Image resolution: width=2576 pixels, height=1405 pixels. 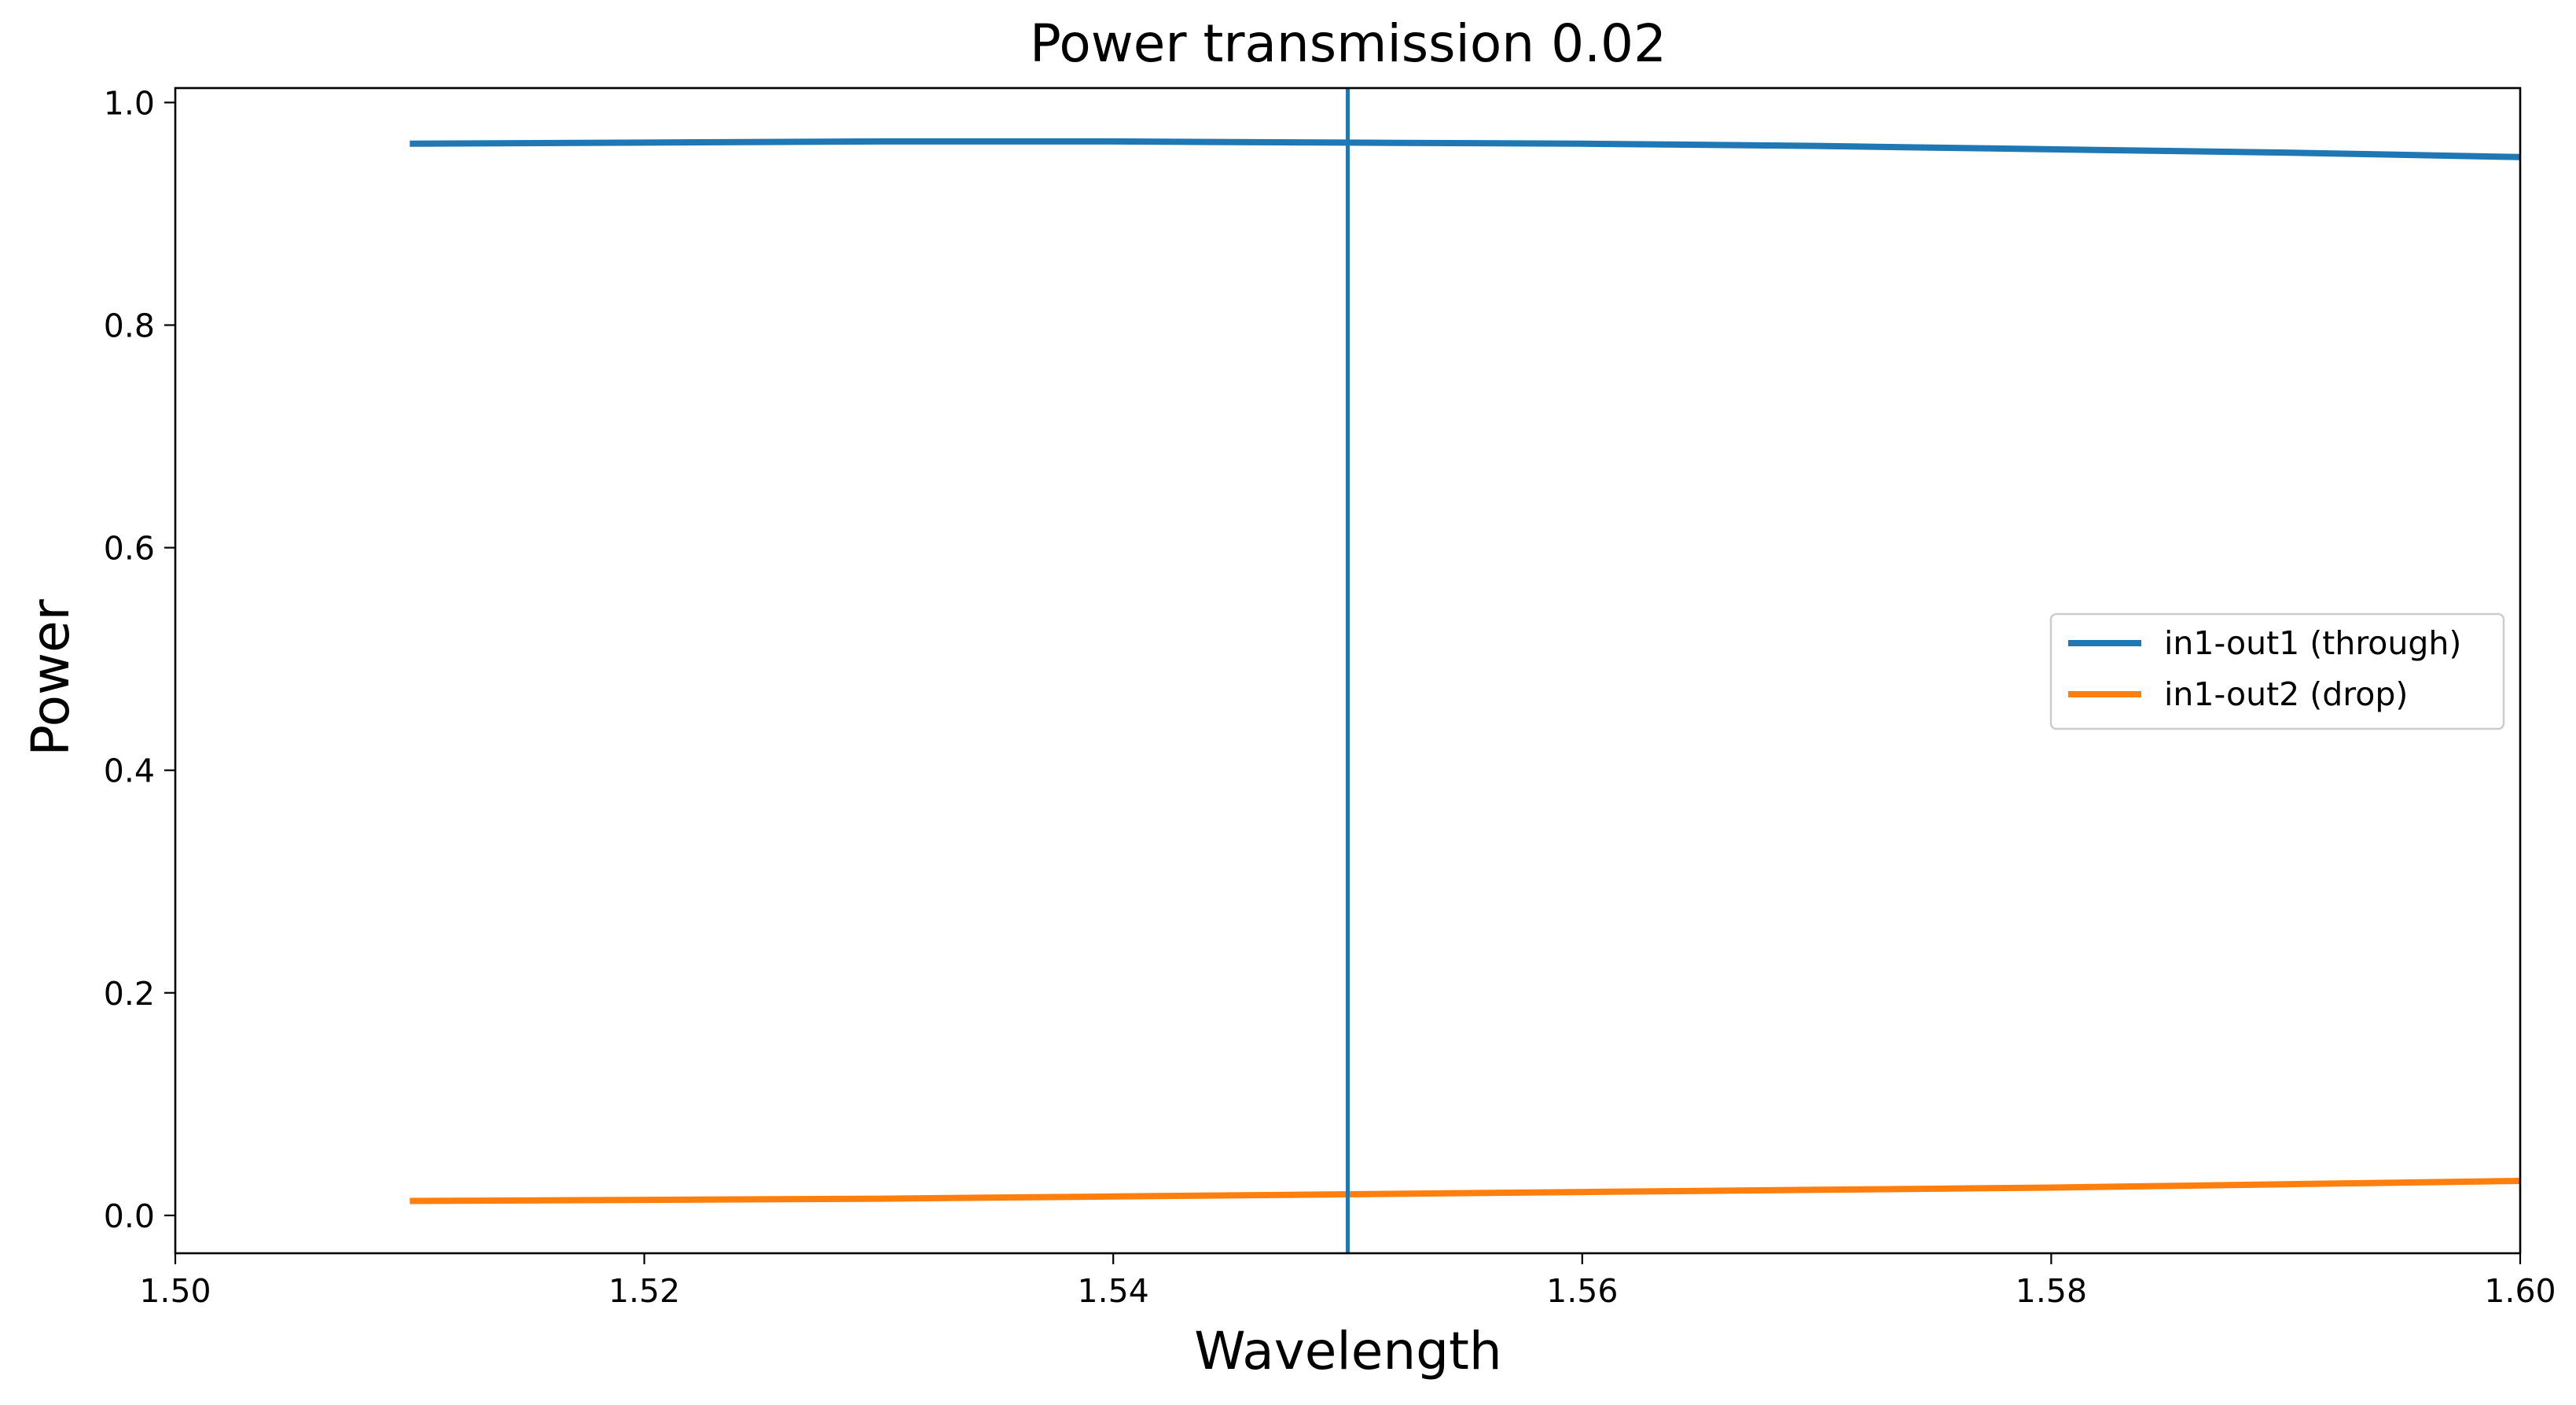 What do you see at coordinates (1582, 1291) in the screenshot?
I see `x-tick-label: 1.56` at bounding box center [1582, 1291].